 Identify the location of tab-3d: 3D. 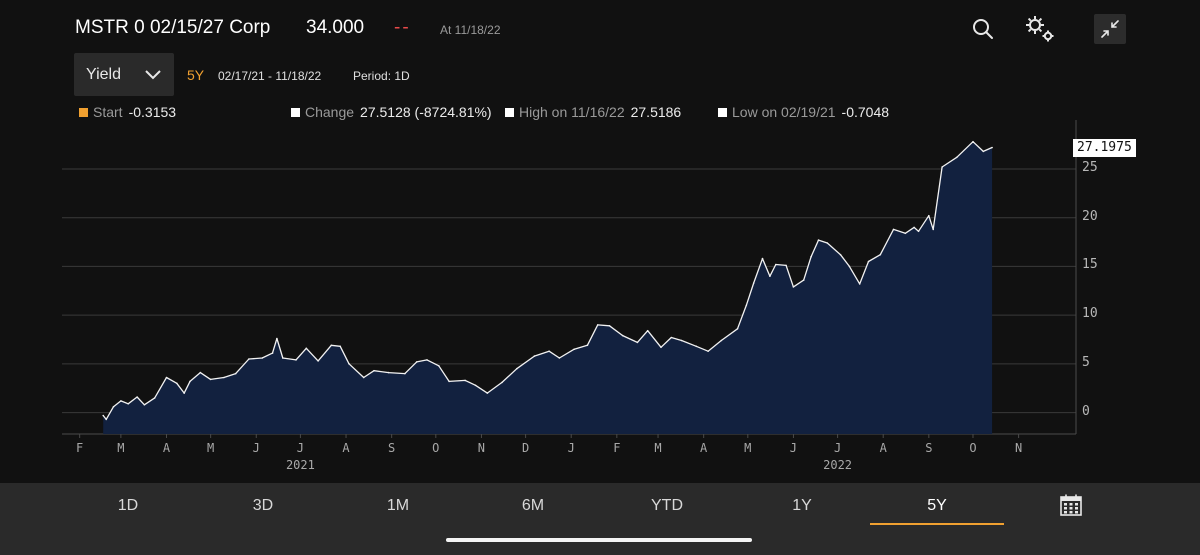
(263, 505).